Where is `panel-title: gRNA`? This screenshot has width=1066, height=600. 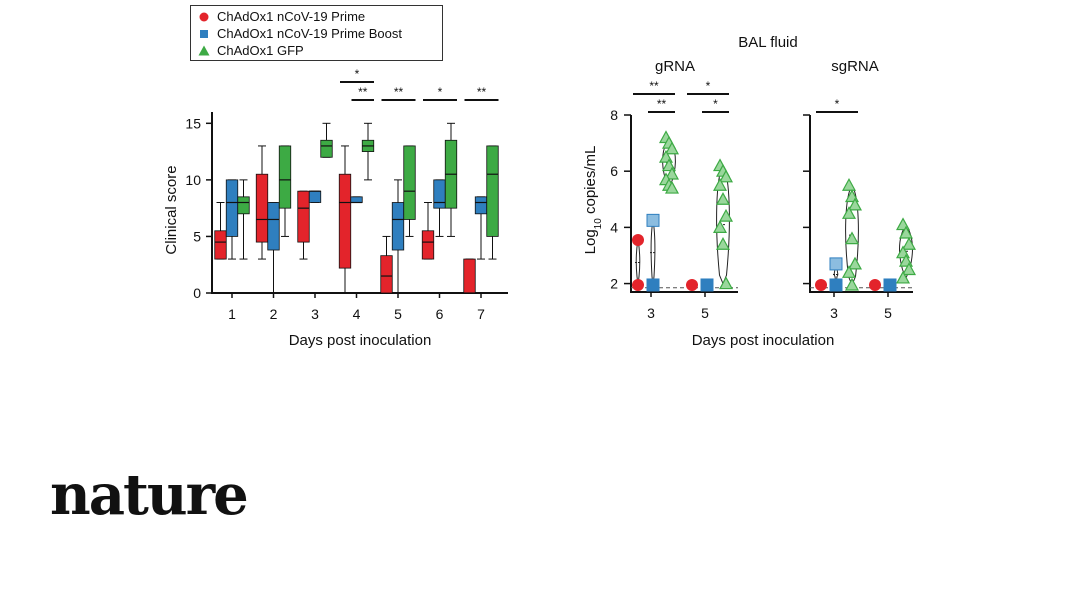
panel-title: gRNA is located at coordinates (675, 66).